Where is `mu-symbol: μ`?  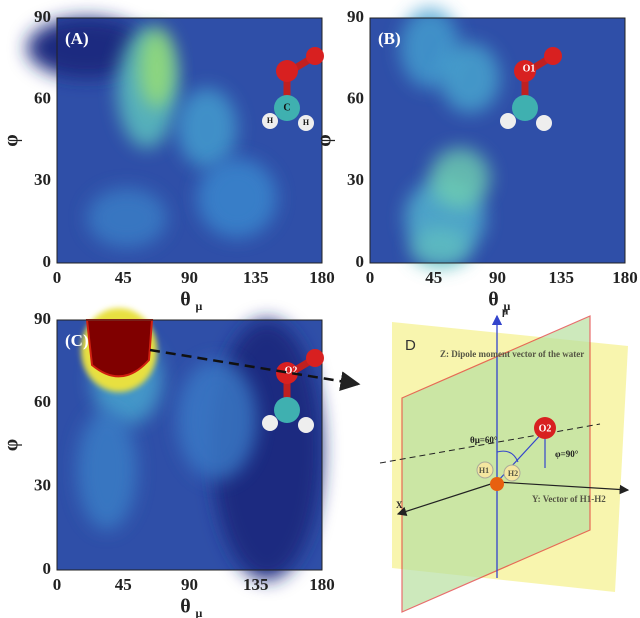
mu-symbol: μ is located at coordinates (505, 312).